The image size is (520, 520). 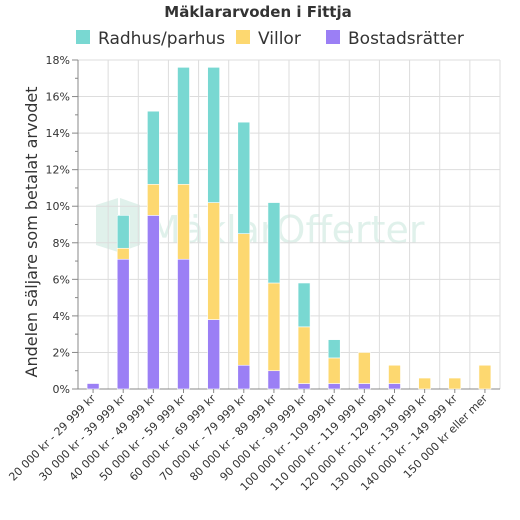 What do you see at coordinates (61, 279) in the screenshot?
I see `y-tick-label: 6%` at bounding box center [61, 279].